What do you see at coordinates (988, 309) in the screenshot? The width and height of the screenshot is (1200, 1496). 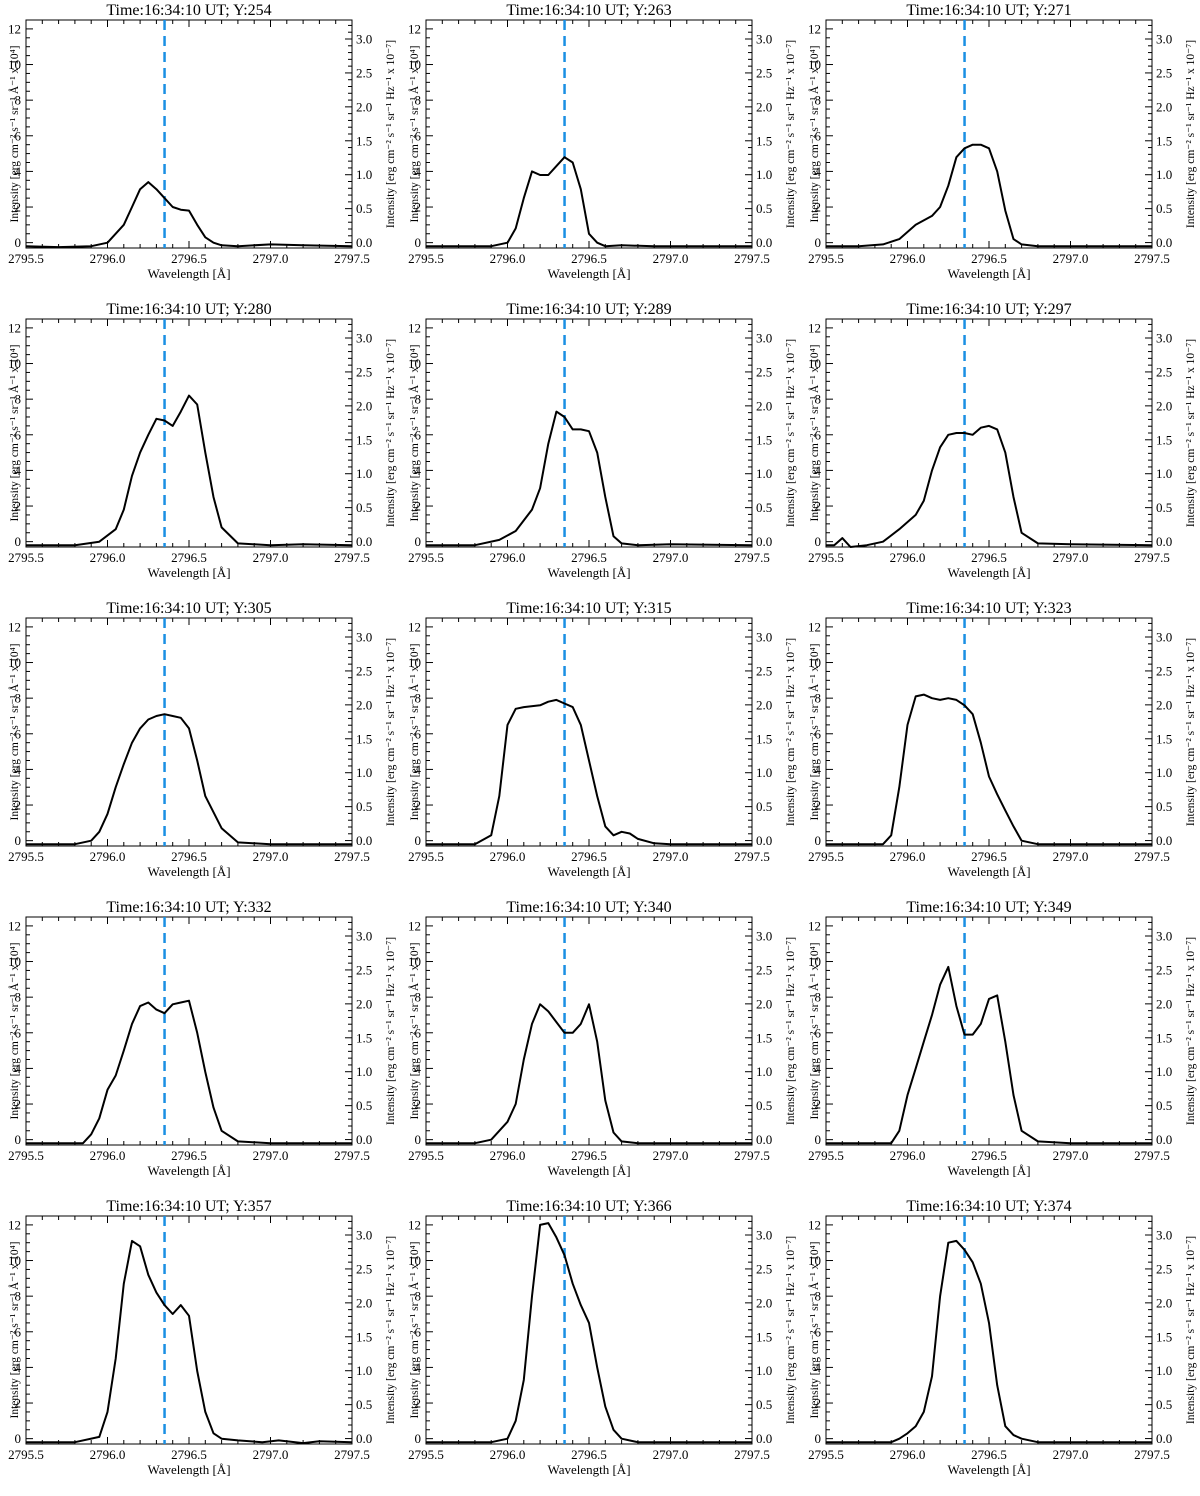 I see `chart-title: Time:16:34:10 UT; Y:297` at bounding box center [988, 309].